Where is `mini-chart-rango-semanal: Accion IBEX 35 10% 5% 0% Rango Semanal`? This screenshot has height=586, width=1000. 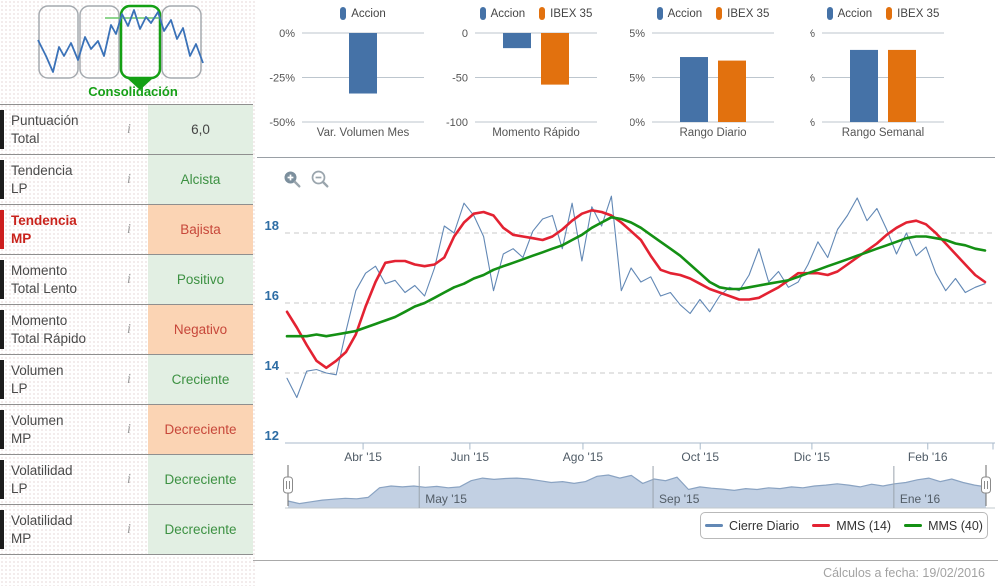
mini-chart-rango-semanal: Accion IBEX 35 10% 5% 0% Rango Semanal is located at coordinates (905, 75).